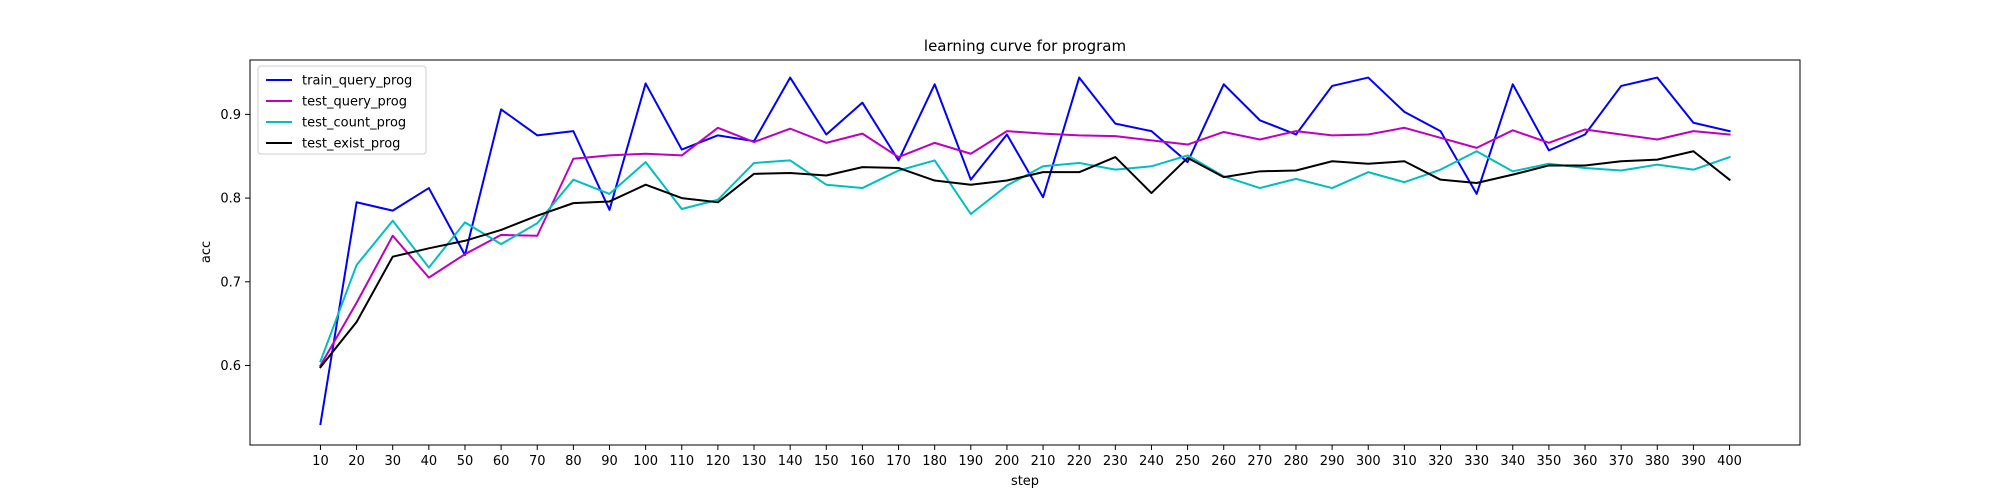 The image size is (2000, 504). What do you see at coordinates (354, 102) in the screenshot?
I see `legend-label: test_query_prog` at bounding box center [354, 102].